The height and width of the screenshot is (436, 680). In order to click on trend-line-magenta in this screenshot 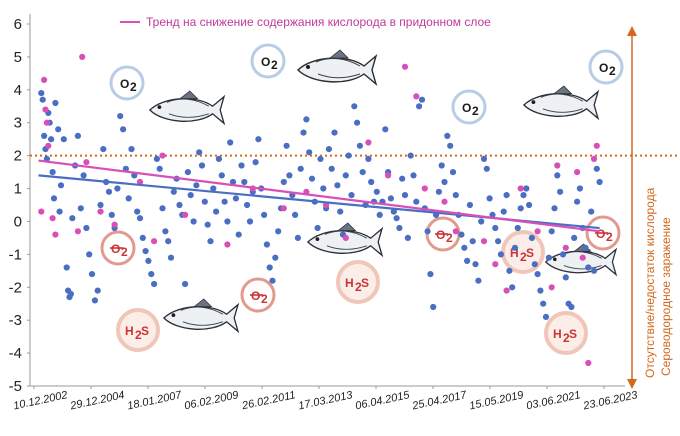, I will do `click(319, 196)`.